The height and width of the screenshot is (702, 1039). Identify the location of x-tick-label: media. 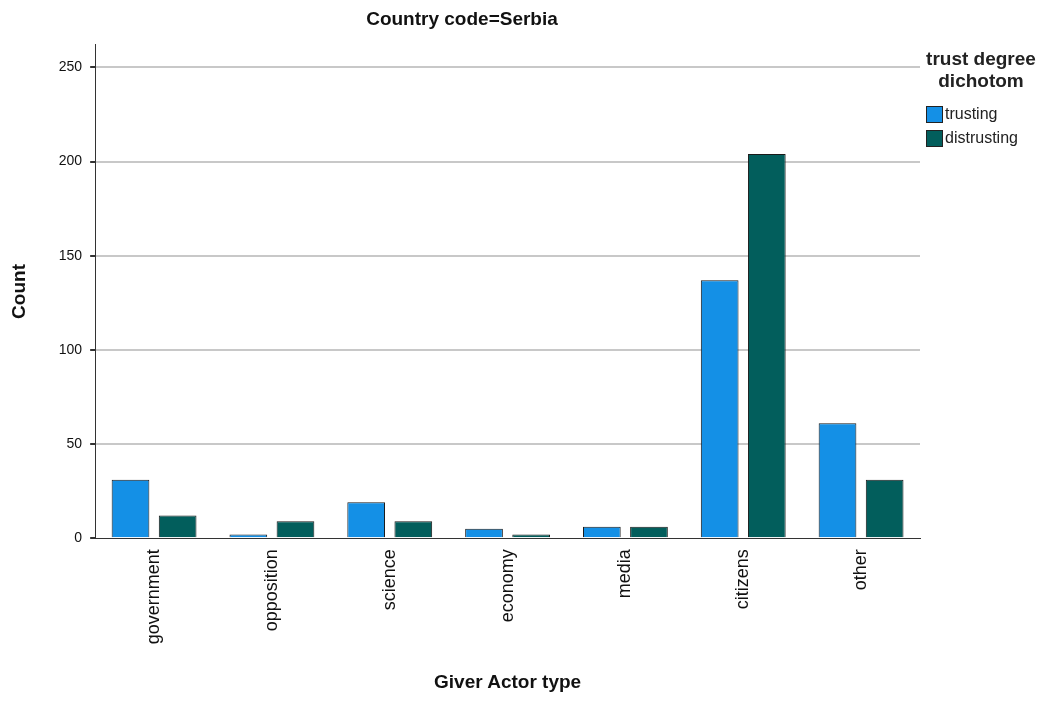
(624, 573).